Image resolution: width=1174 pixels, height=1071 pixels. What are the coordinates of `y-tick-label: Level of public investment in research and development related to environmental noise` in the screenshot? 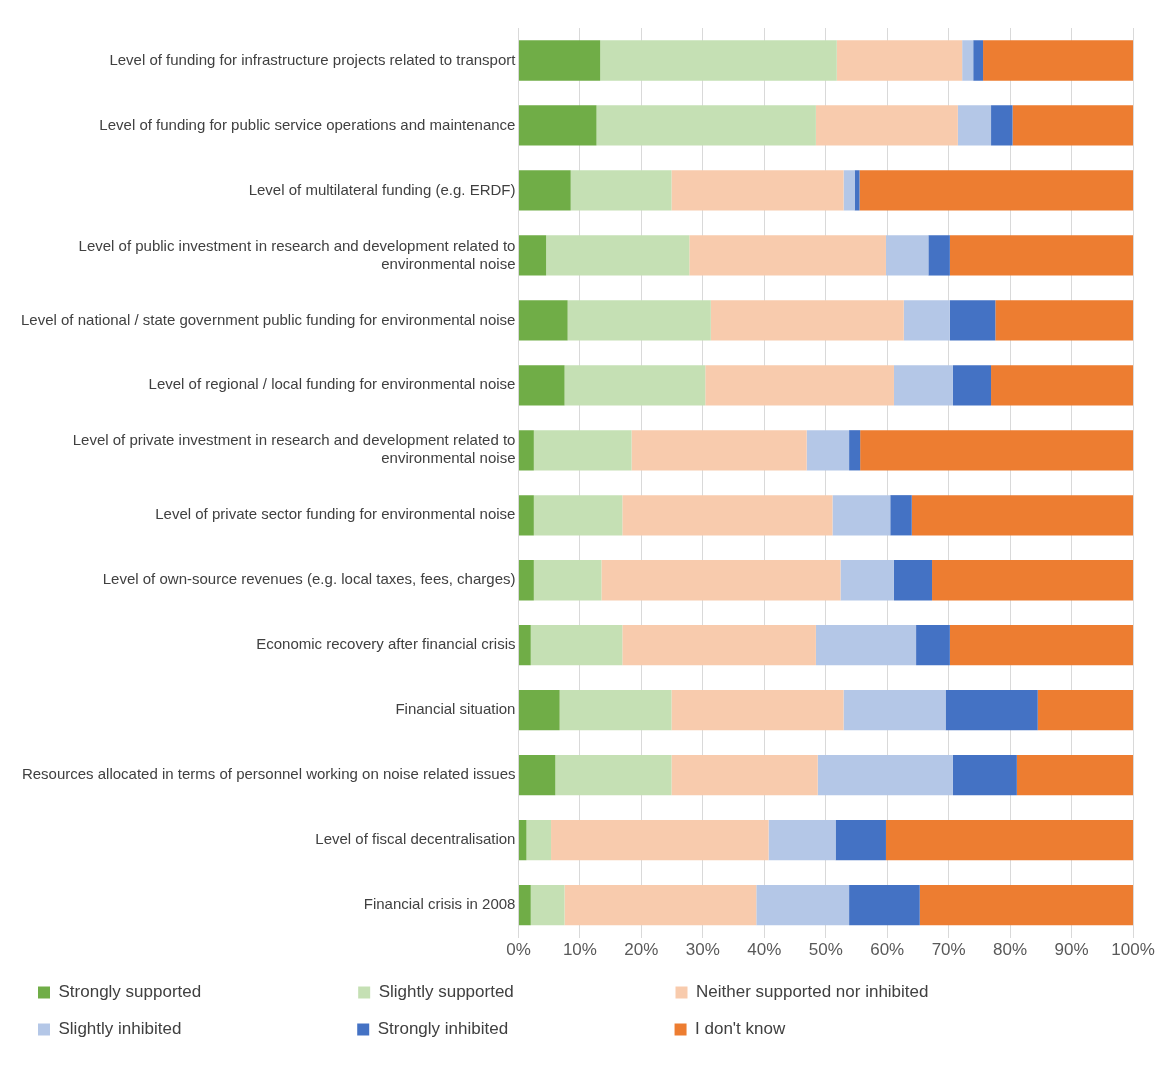 It's located at (297, 254).